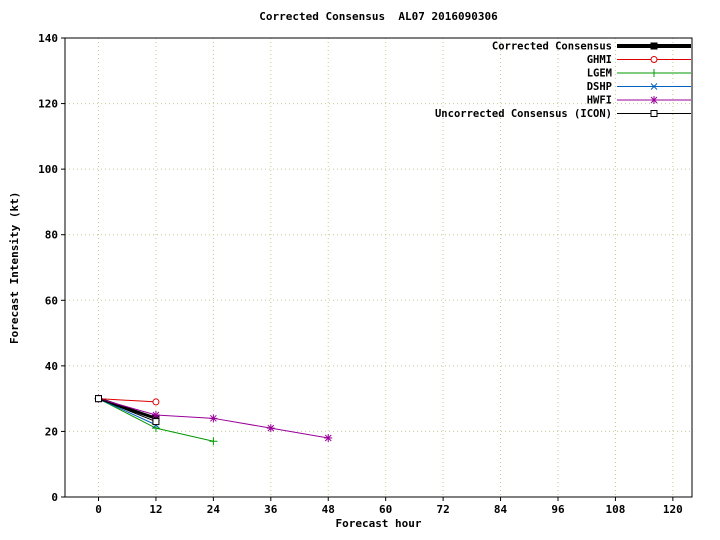  What do you see at coordinates (639, 101) in the screenshot?
I see `legend-entry-hwfi: HWFI` at bounding box center [639, 101].